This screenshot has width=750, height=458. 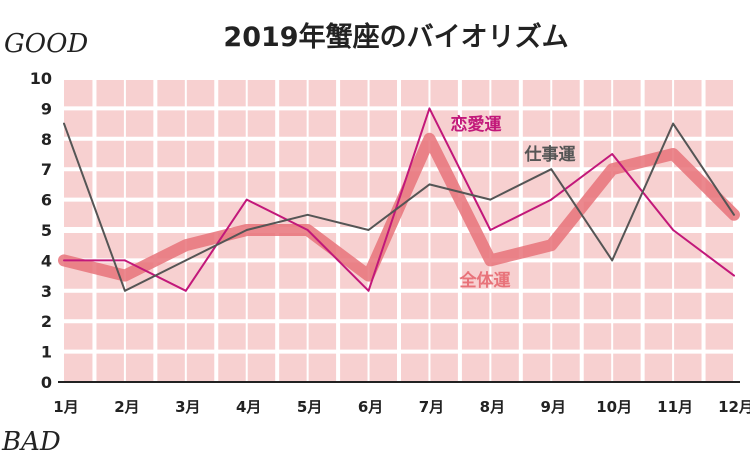 What do you see at coordinates (675, 407) in the screenshot?
I see `x-tick-label: 11月` at bounding box center [675, 407].